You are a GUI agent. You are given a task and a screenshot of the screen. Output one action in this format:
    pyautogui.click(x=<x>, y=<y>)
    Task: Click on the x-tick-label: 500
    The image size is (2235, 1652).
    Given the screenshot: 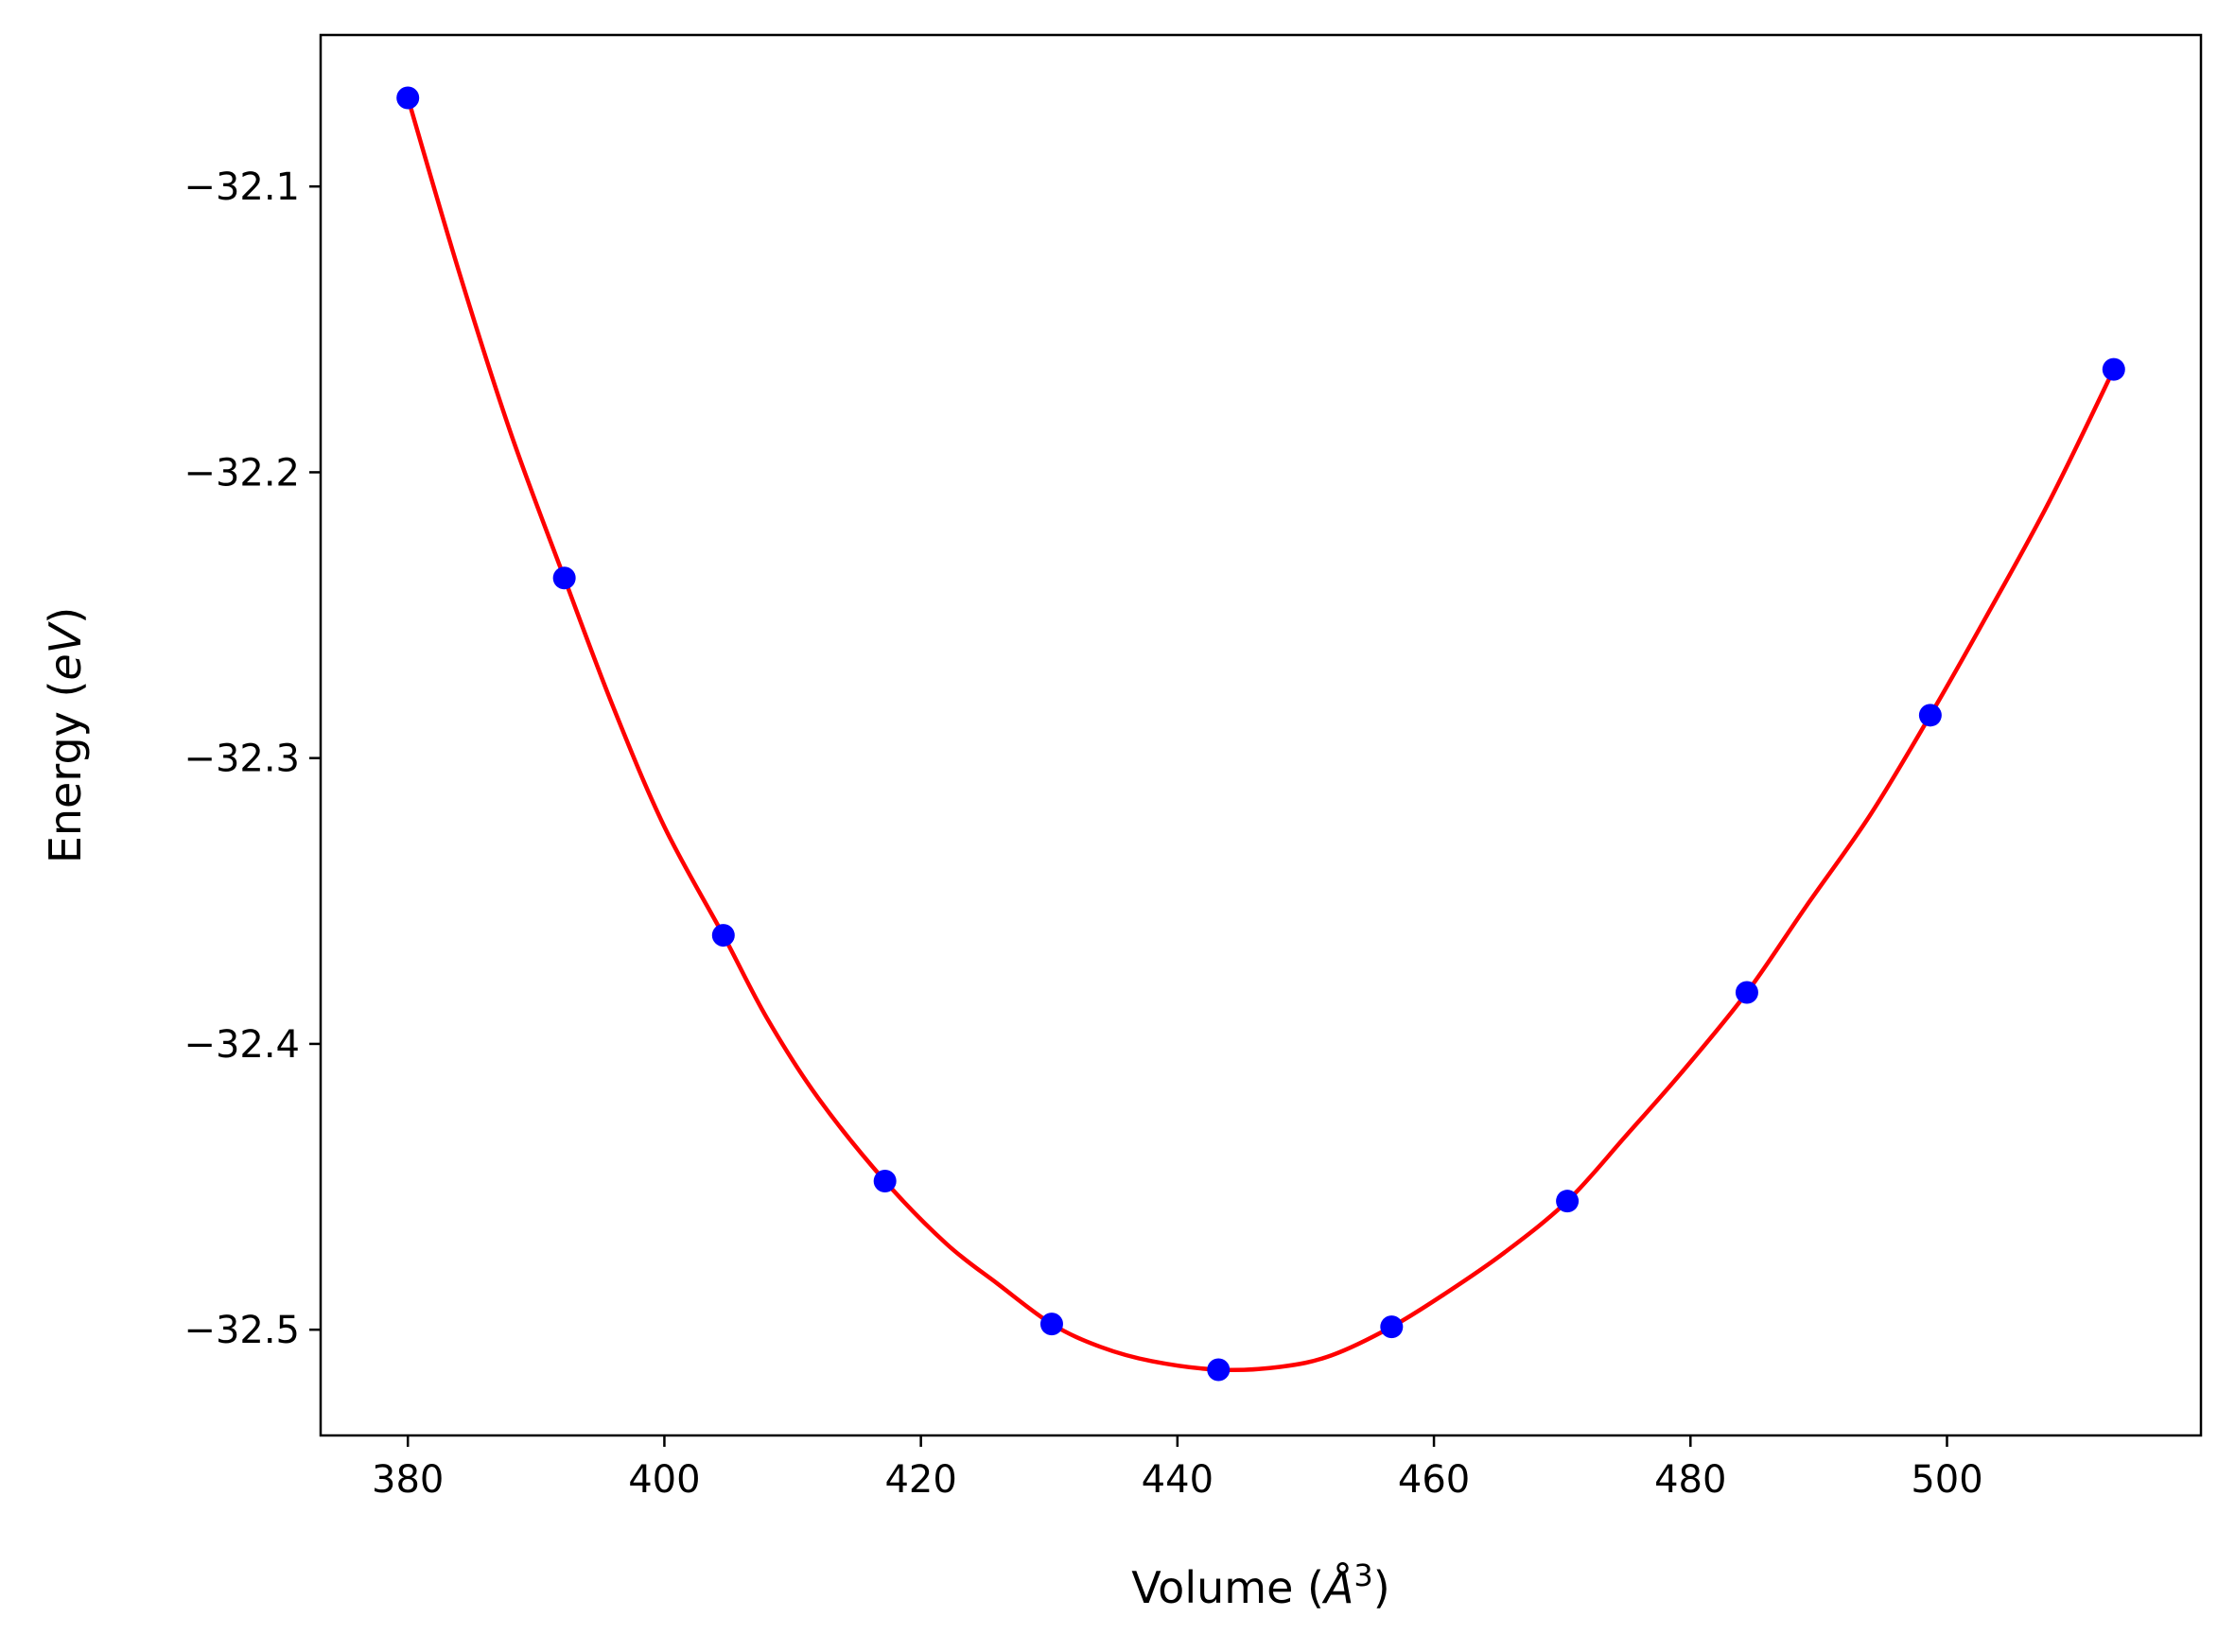 What is the action you would take?
    pyautogui.click(x=1946, y=1480)
    